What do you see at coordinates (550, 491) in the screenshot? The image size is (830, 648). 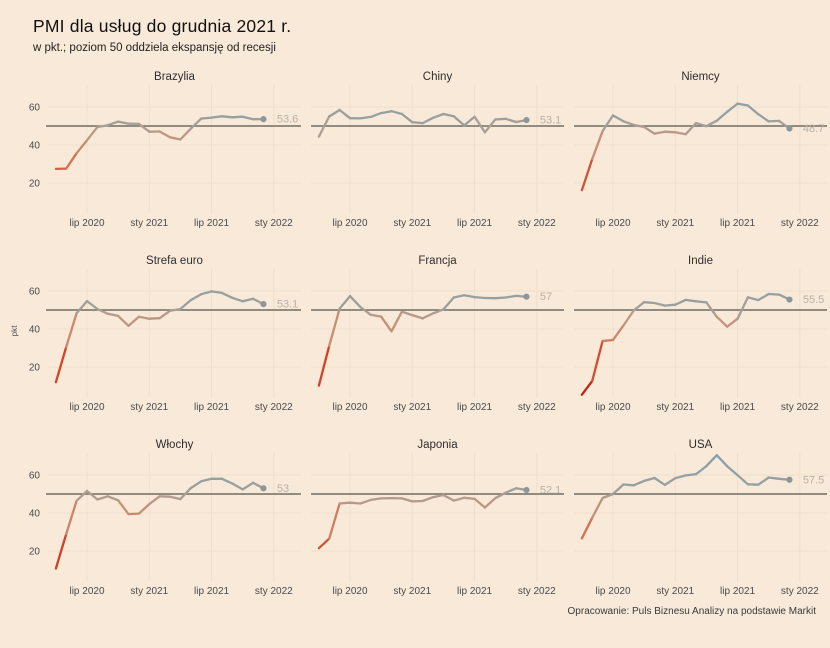 I see `end-value-label: 52.1` at bounding box center [550, 491].